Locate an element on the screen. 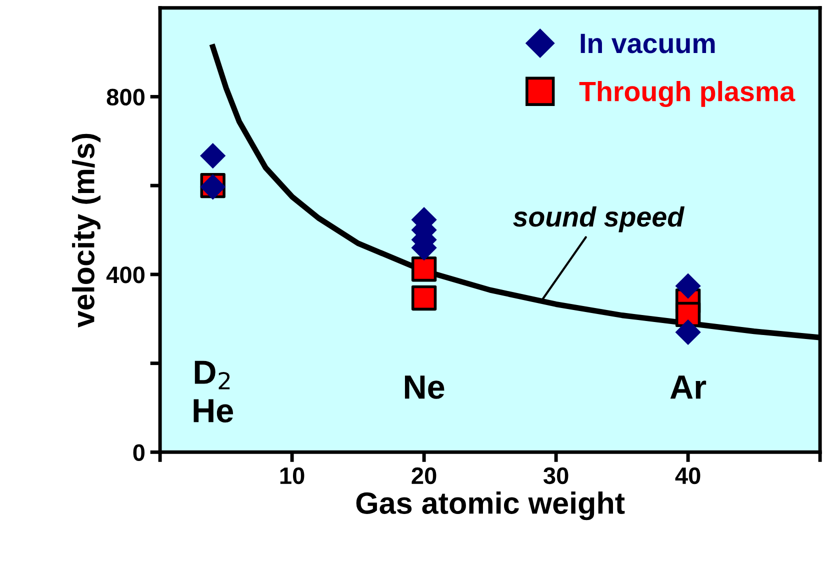 This screenshot has width=825, height=561. legend-label: Through plasma is located at coordinates (687, 93).